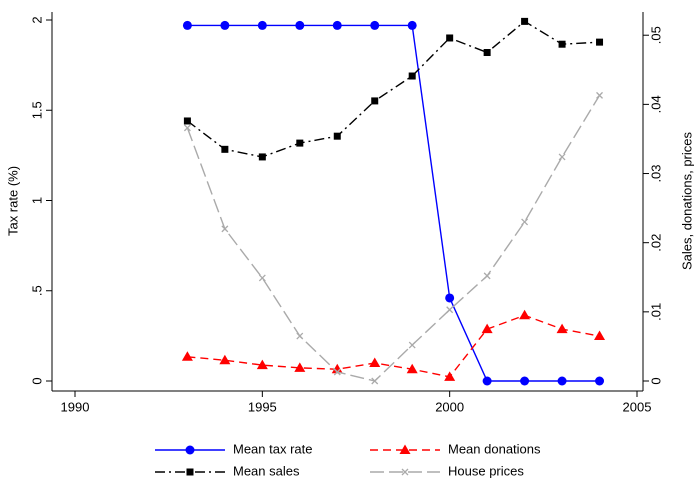  What do you see at coordinates (655, 243) in the screenshot?
I see `y2-tick-label: .02` at bounding box center [655, 243].